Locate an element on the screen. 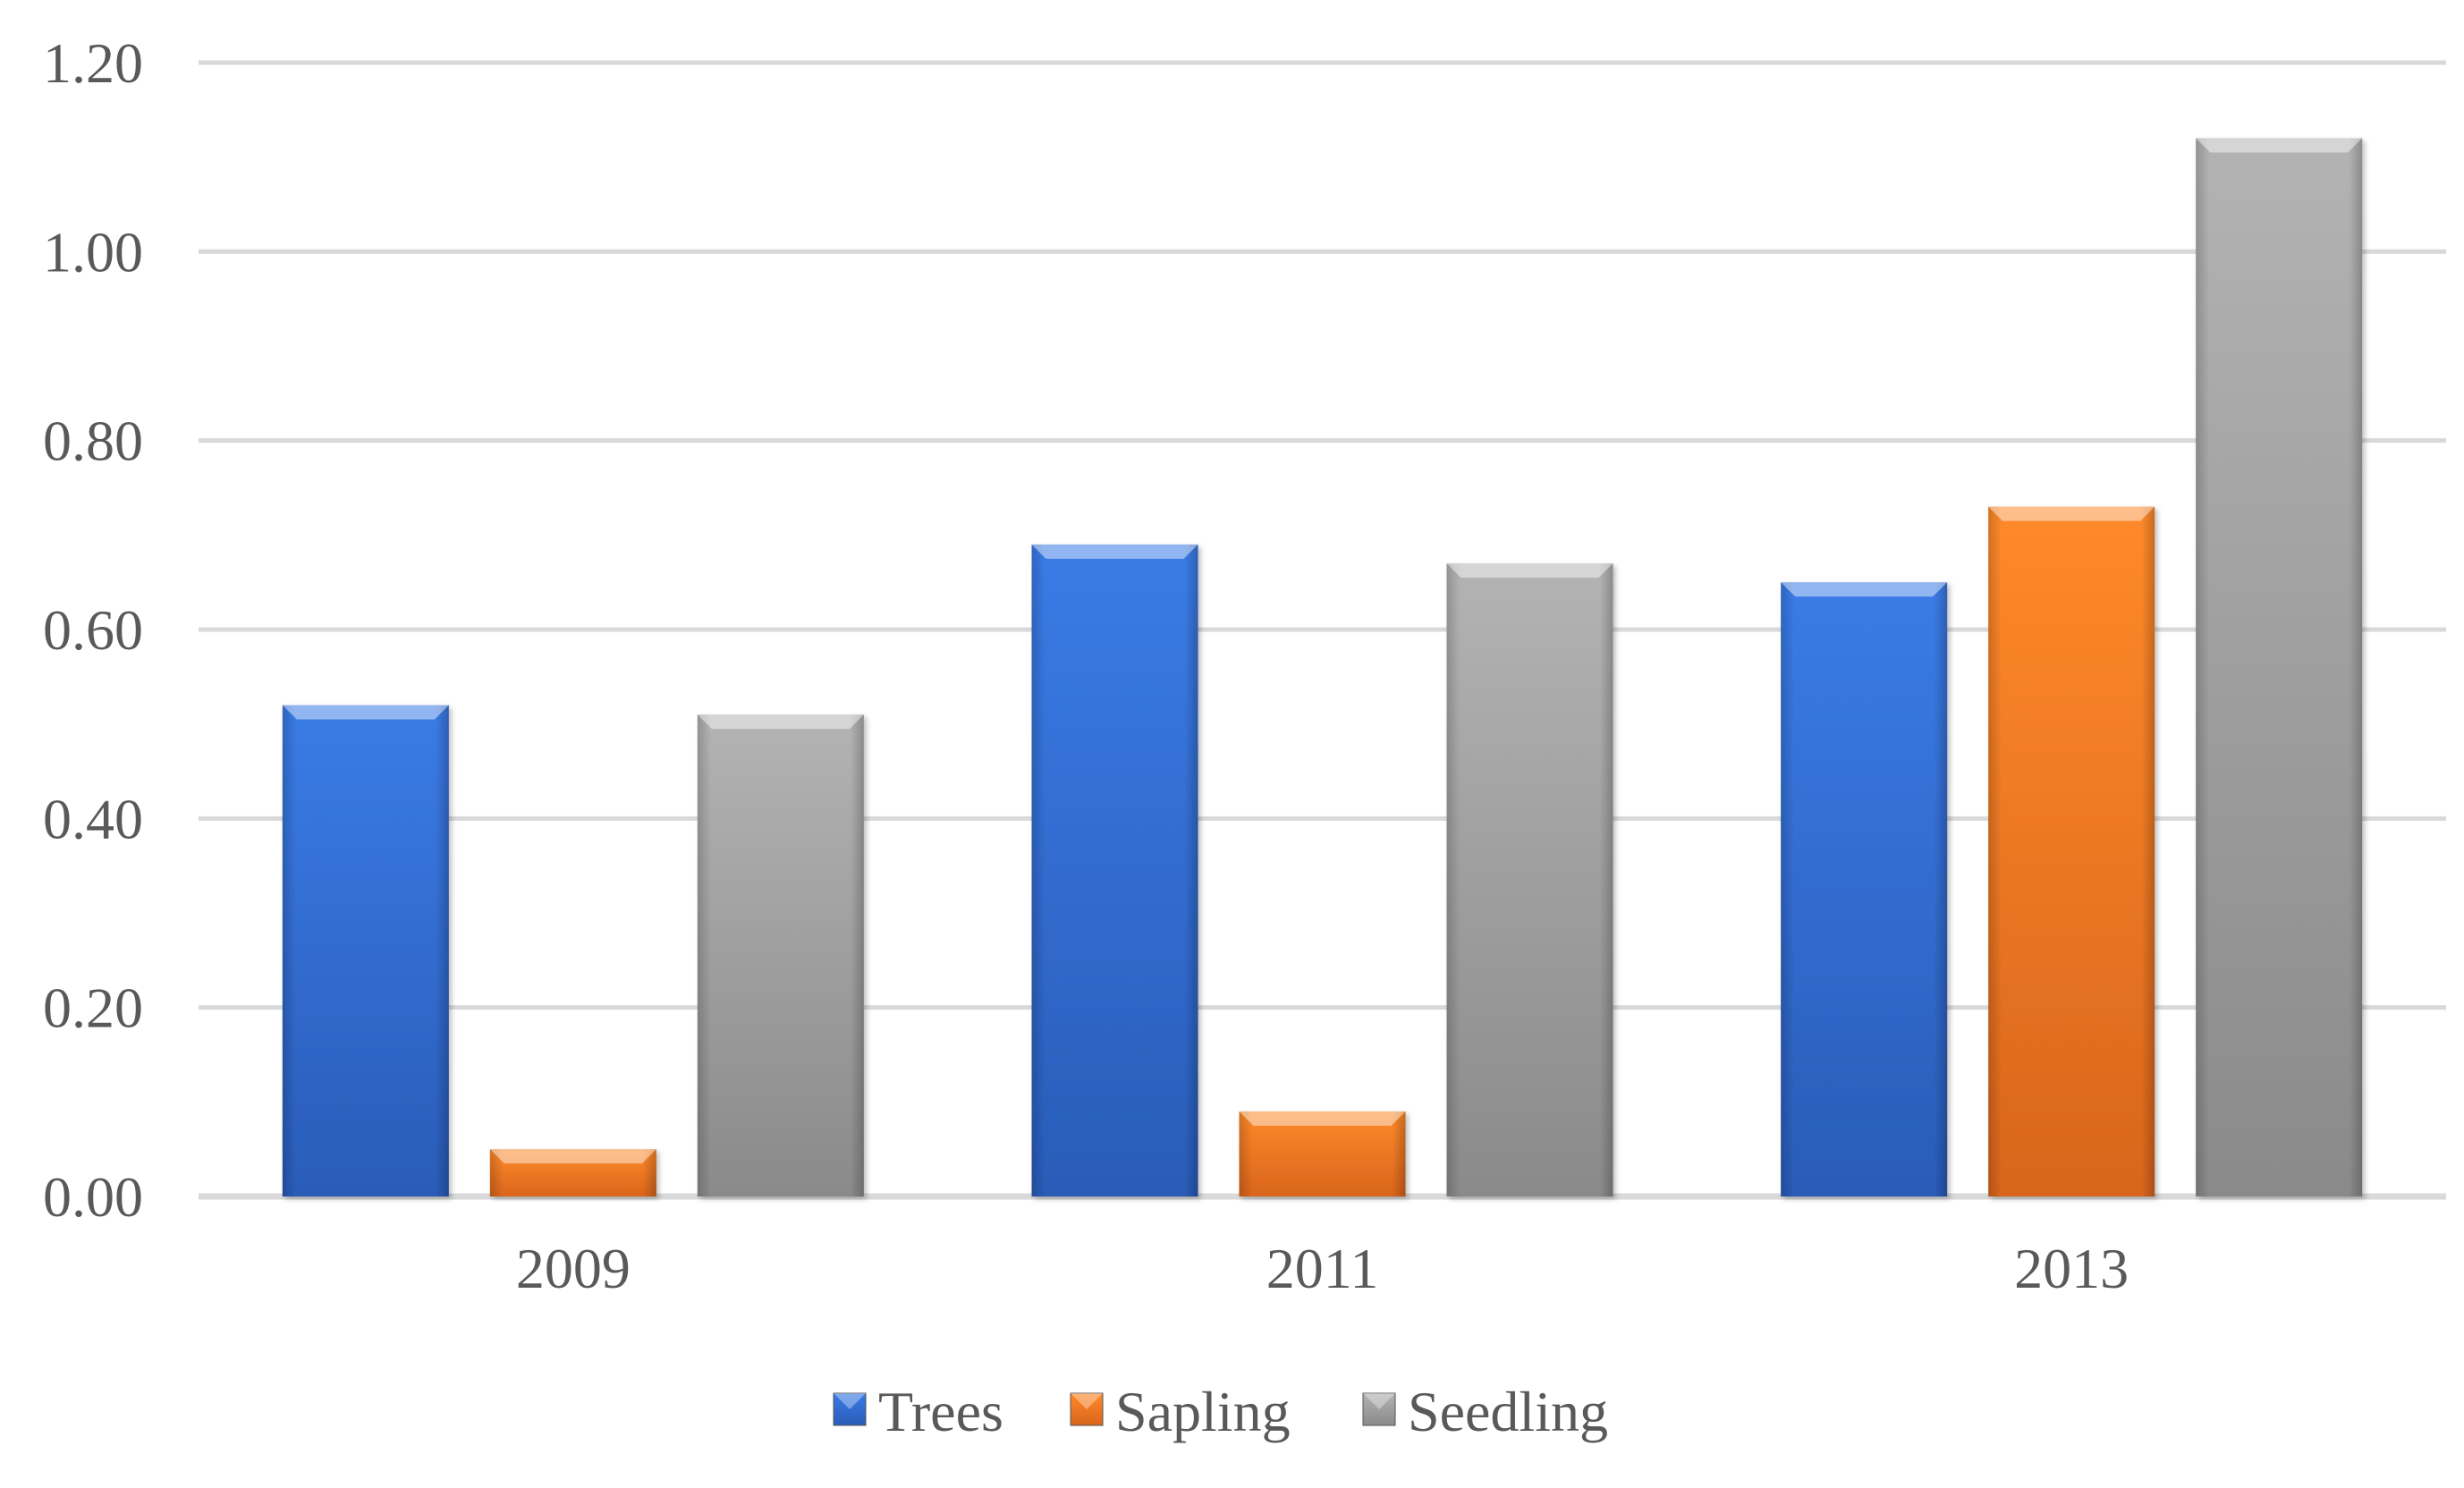 The width and height of the screenshot is (2464, 1488). legend-item-trees: Trees is located at coordinates (918, 1411).